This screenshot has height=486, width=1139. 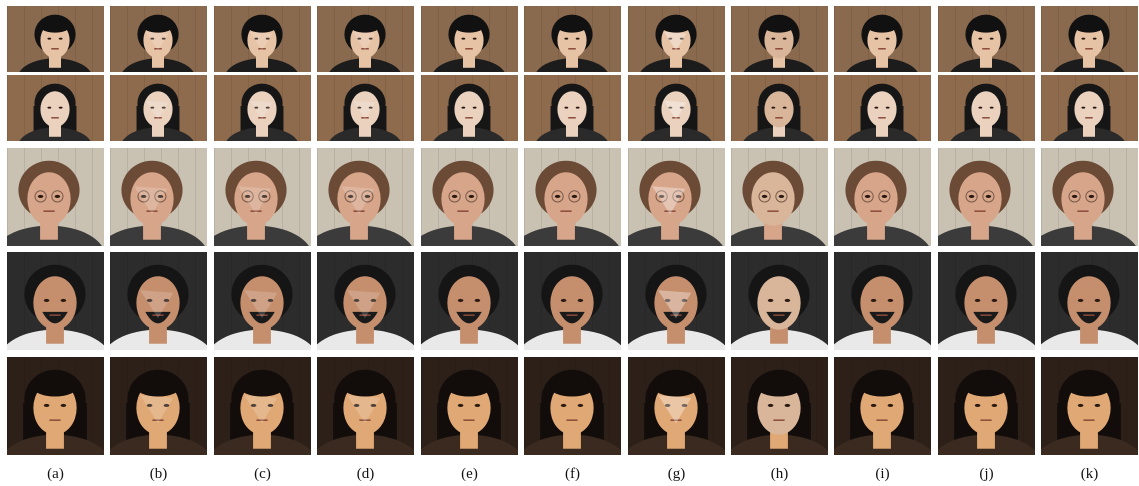 I want to click on face-image-row5-col4, so click(x=365, y=406).